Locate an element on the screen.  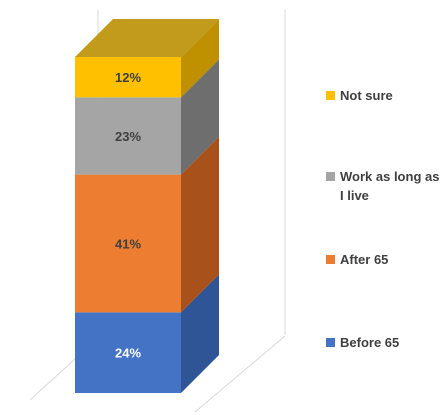
chart-data-labels: 24% 41% 23% 12% is located at coordinates (128, 215).